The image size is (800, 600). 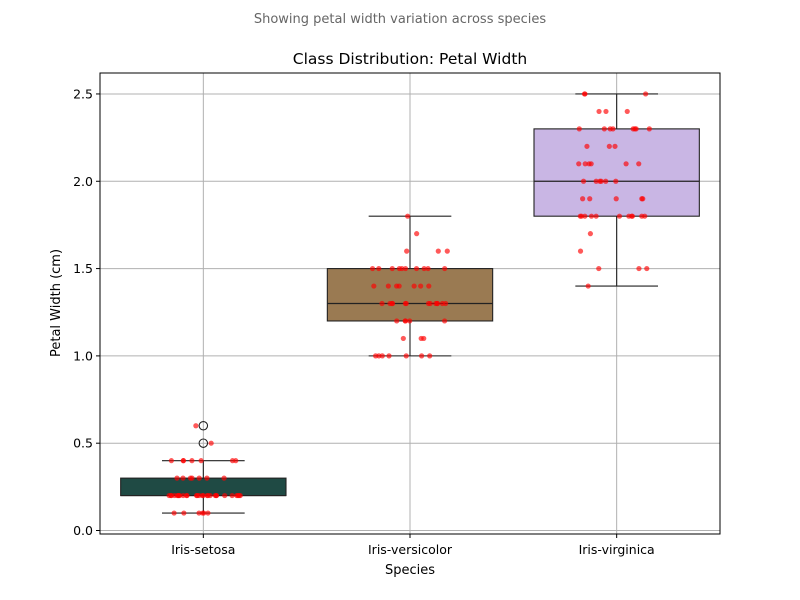 What do you see at coordinates (83, 181) in the screenshot?
I see `y-tick-label: 2.0` at bounding box center [83, 181].